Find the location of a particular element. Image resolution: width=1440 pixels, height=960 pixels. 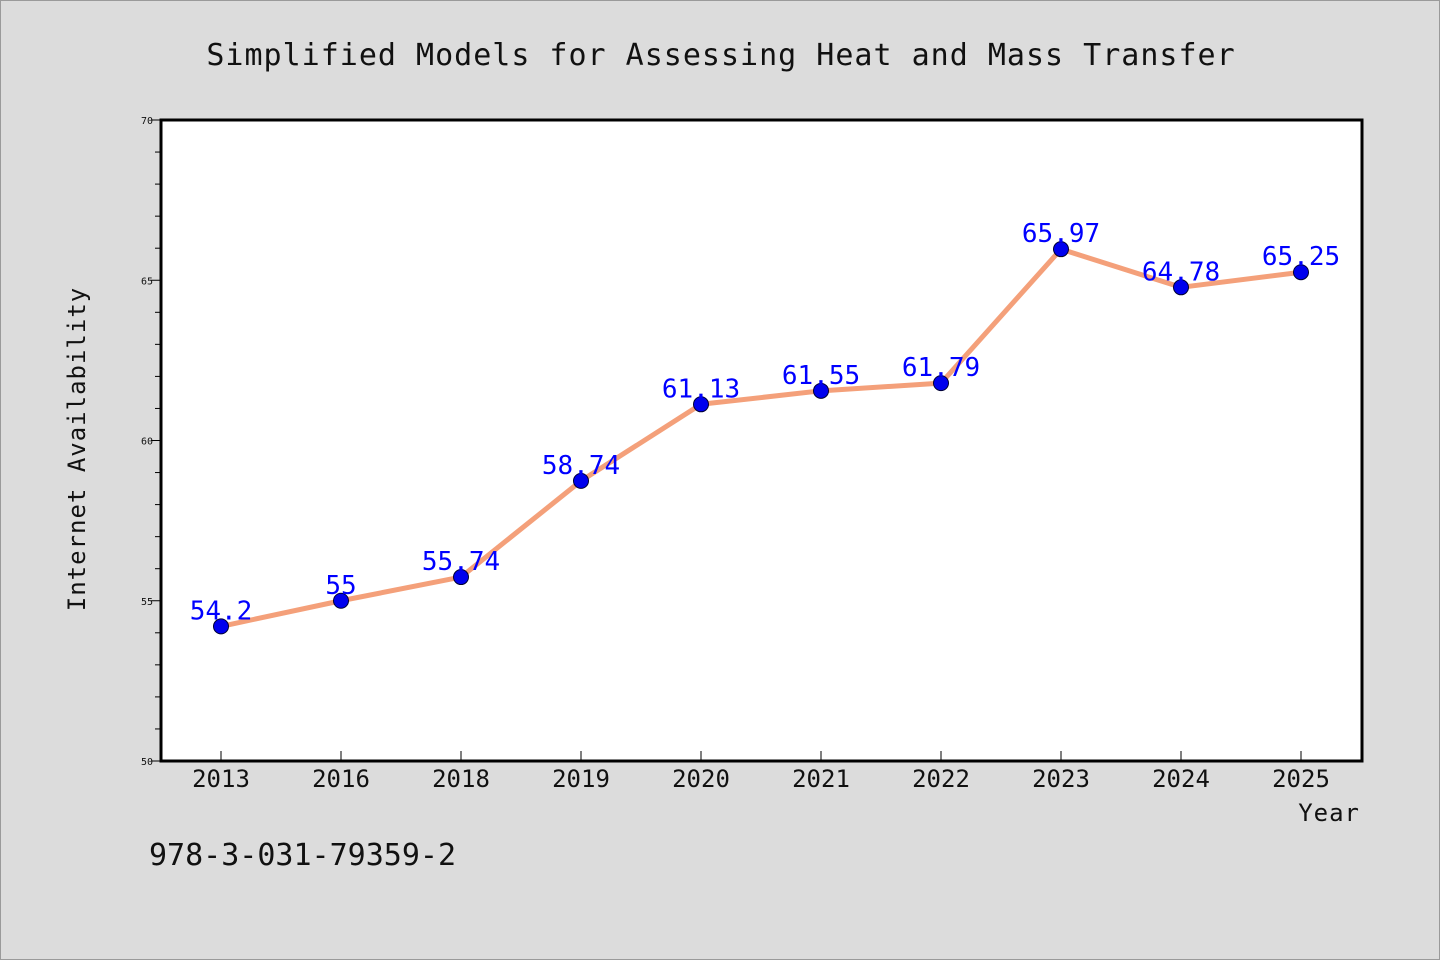

y-tick-label: 70 is located at coordinates (147, 121).